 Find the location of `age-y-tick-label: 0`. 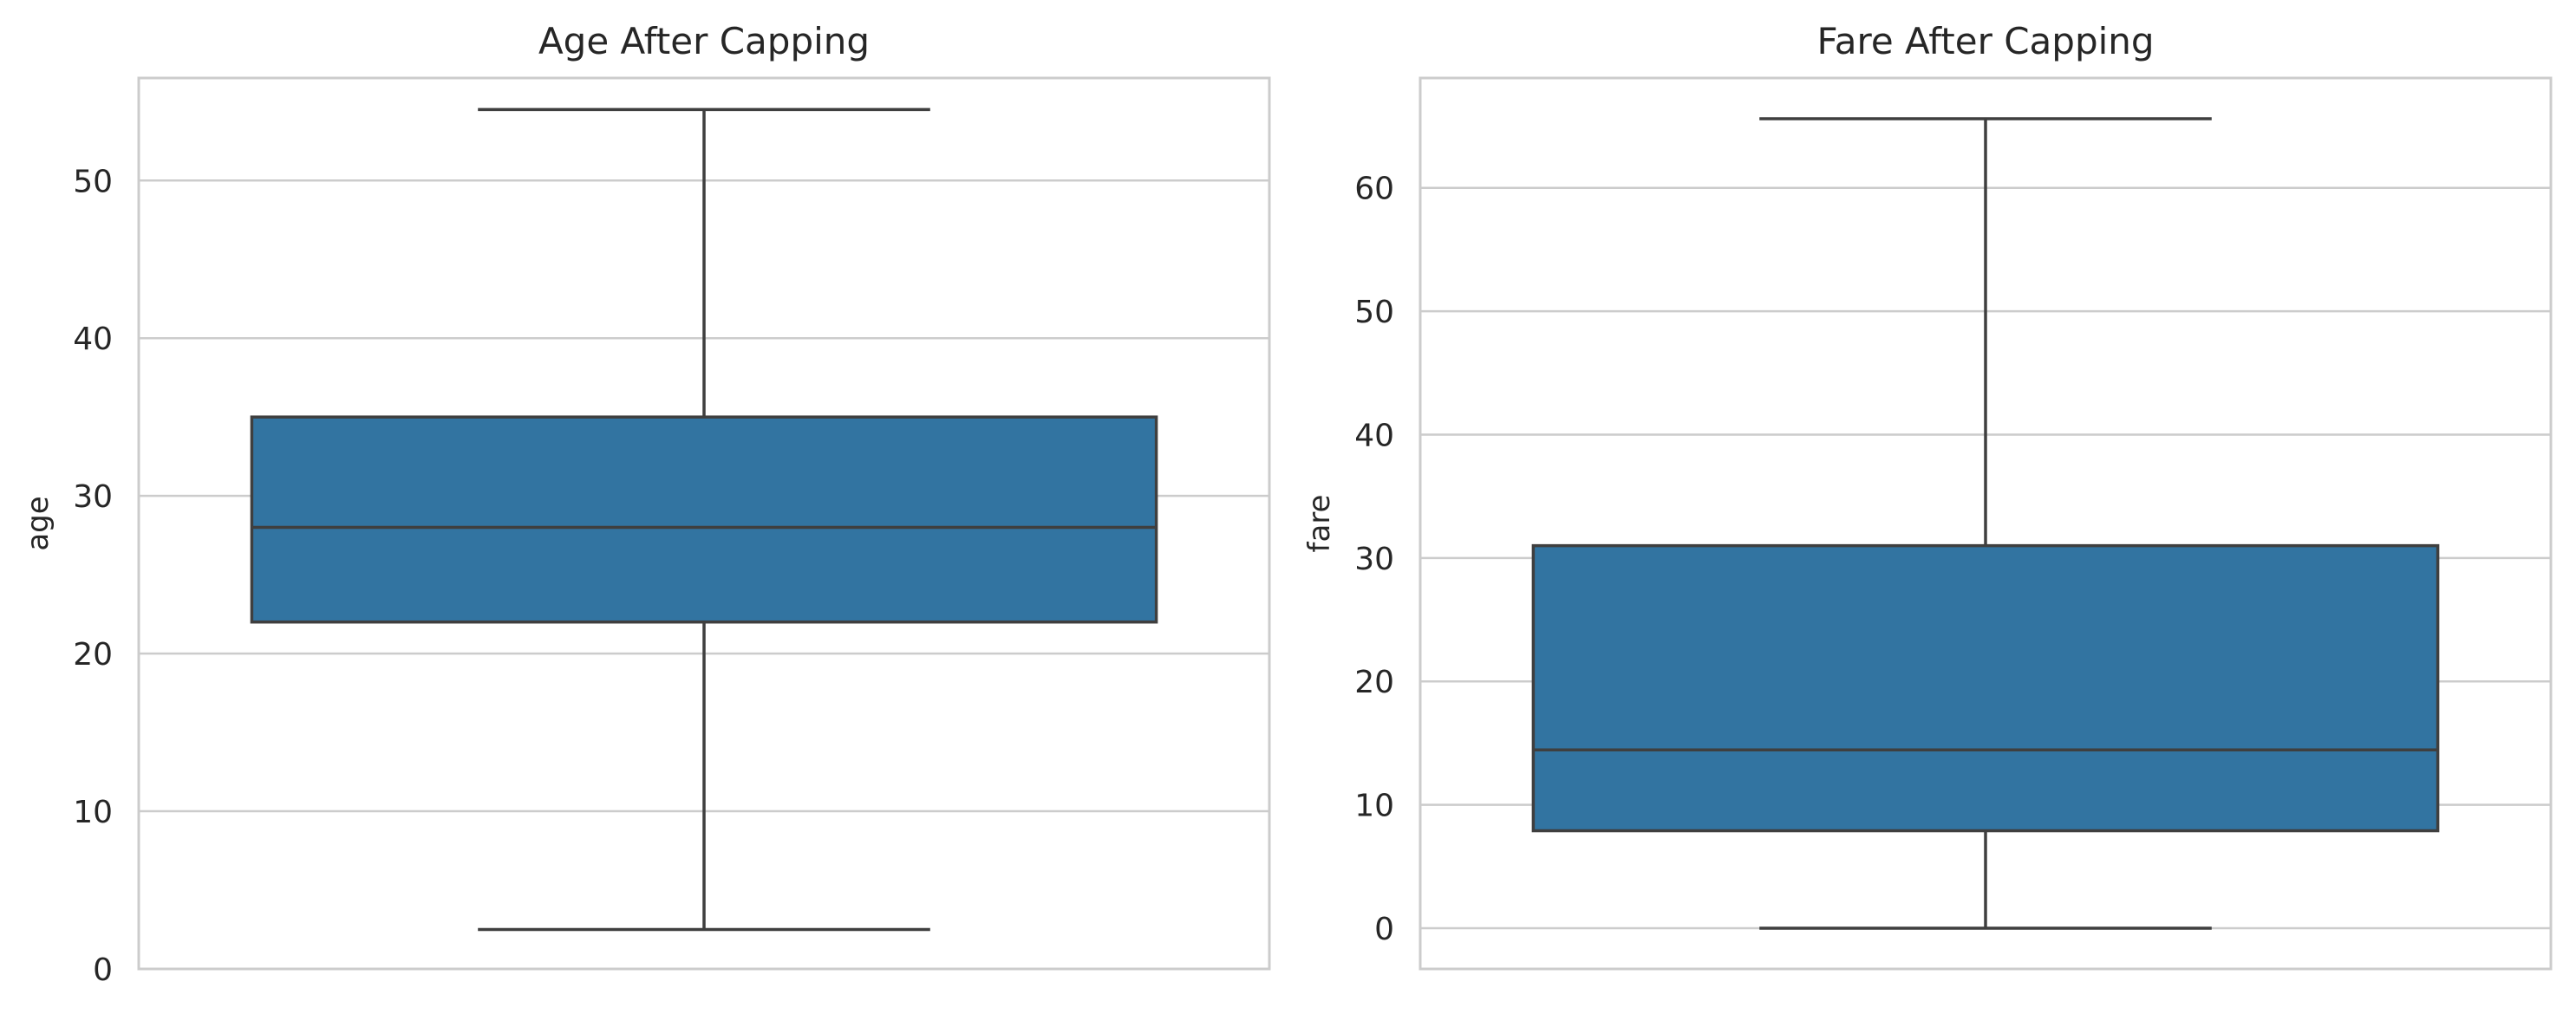

age-y-tick-label: 0 is located at coordinates (103, 970).